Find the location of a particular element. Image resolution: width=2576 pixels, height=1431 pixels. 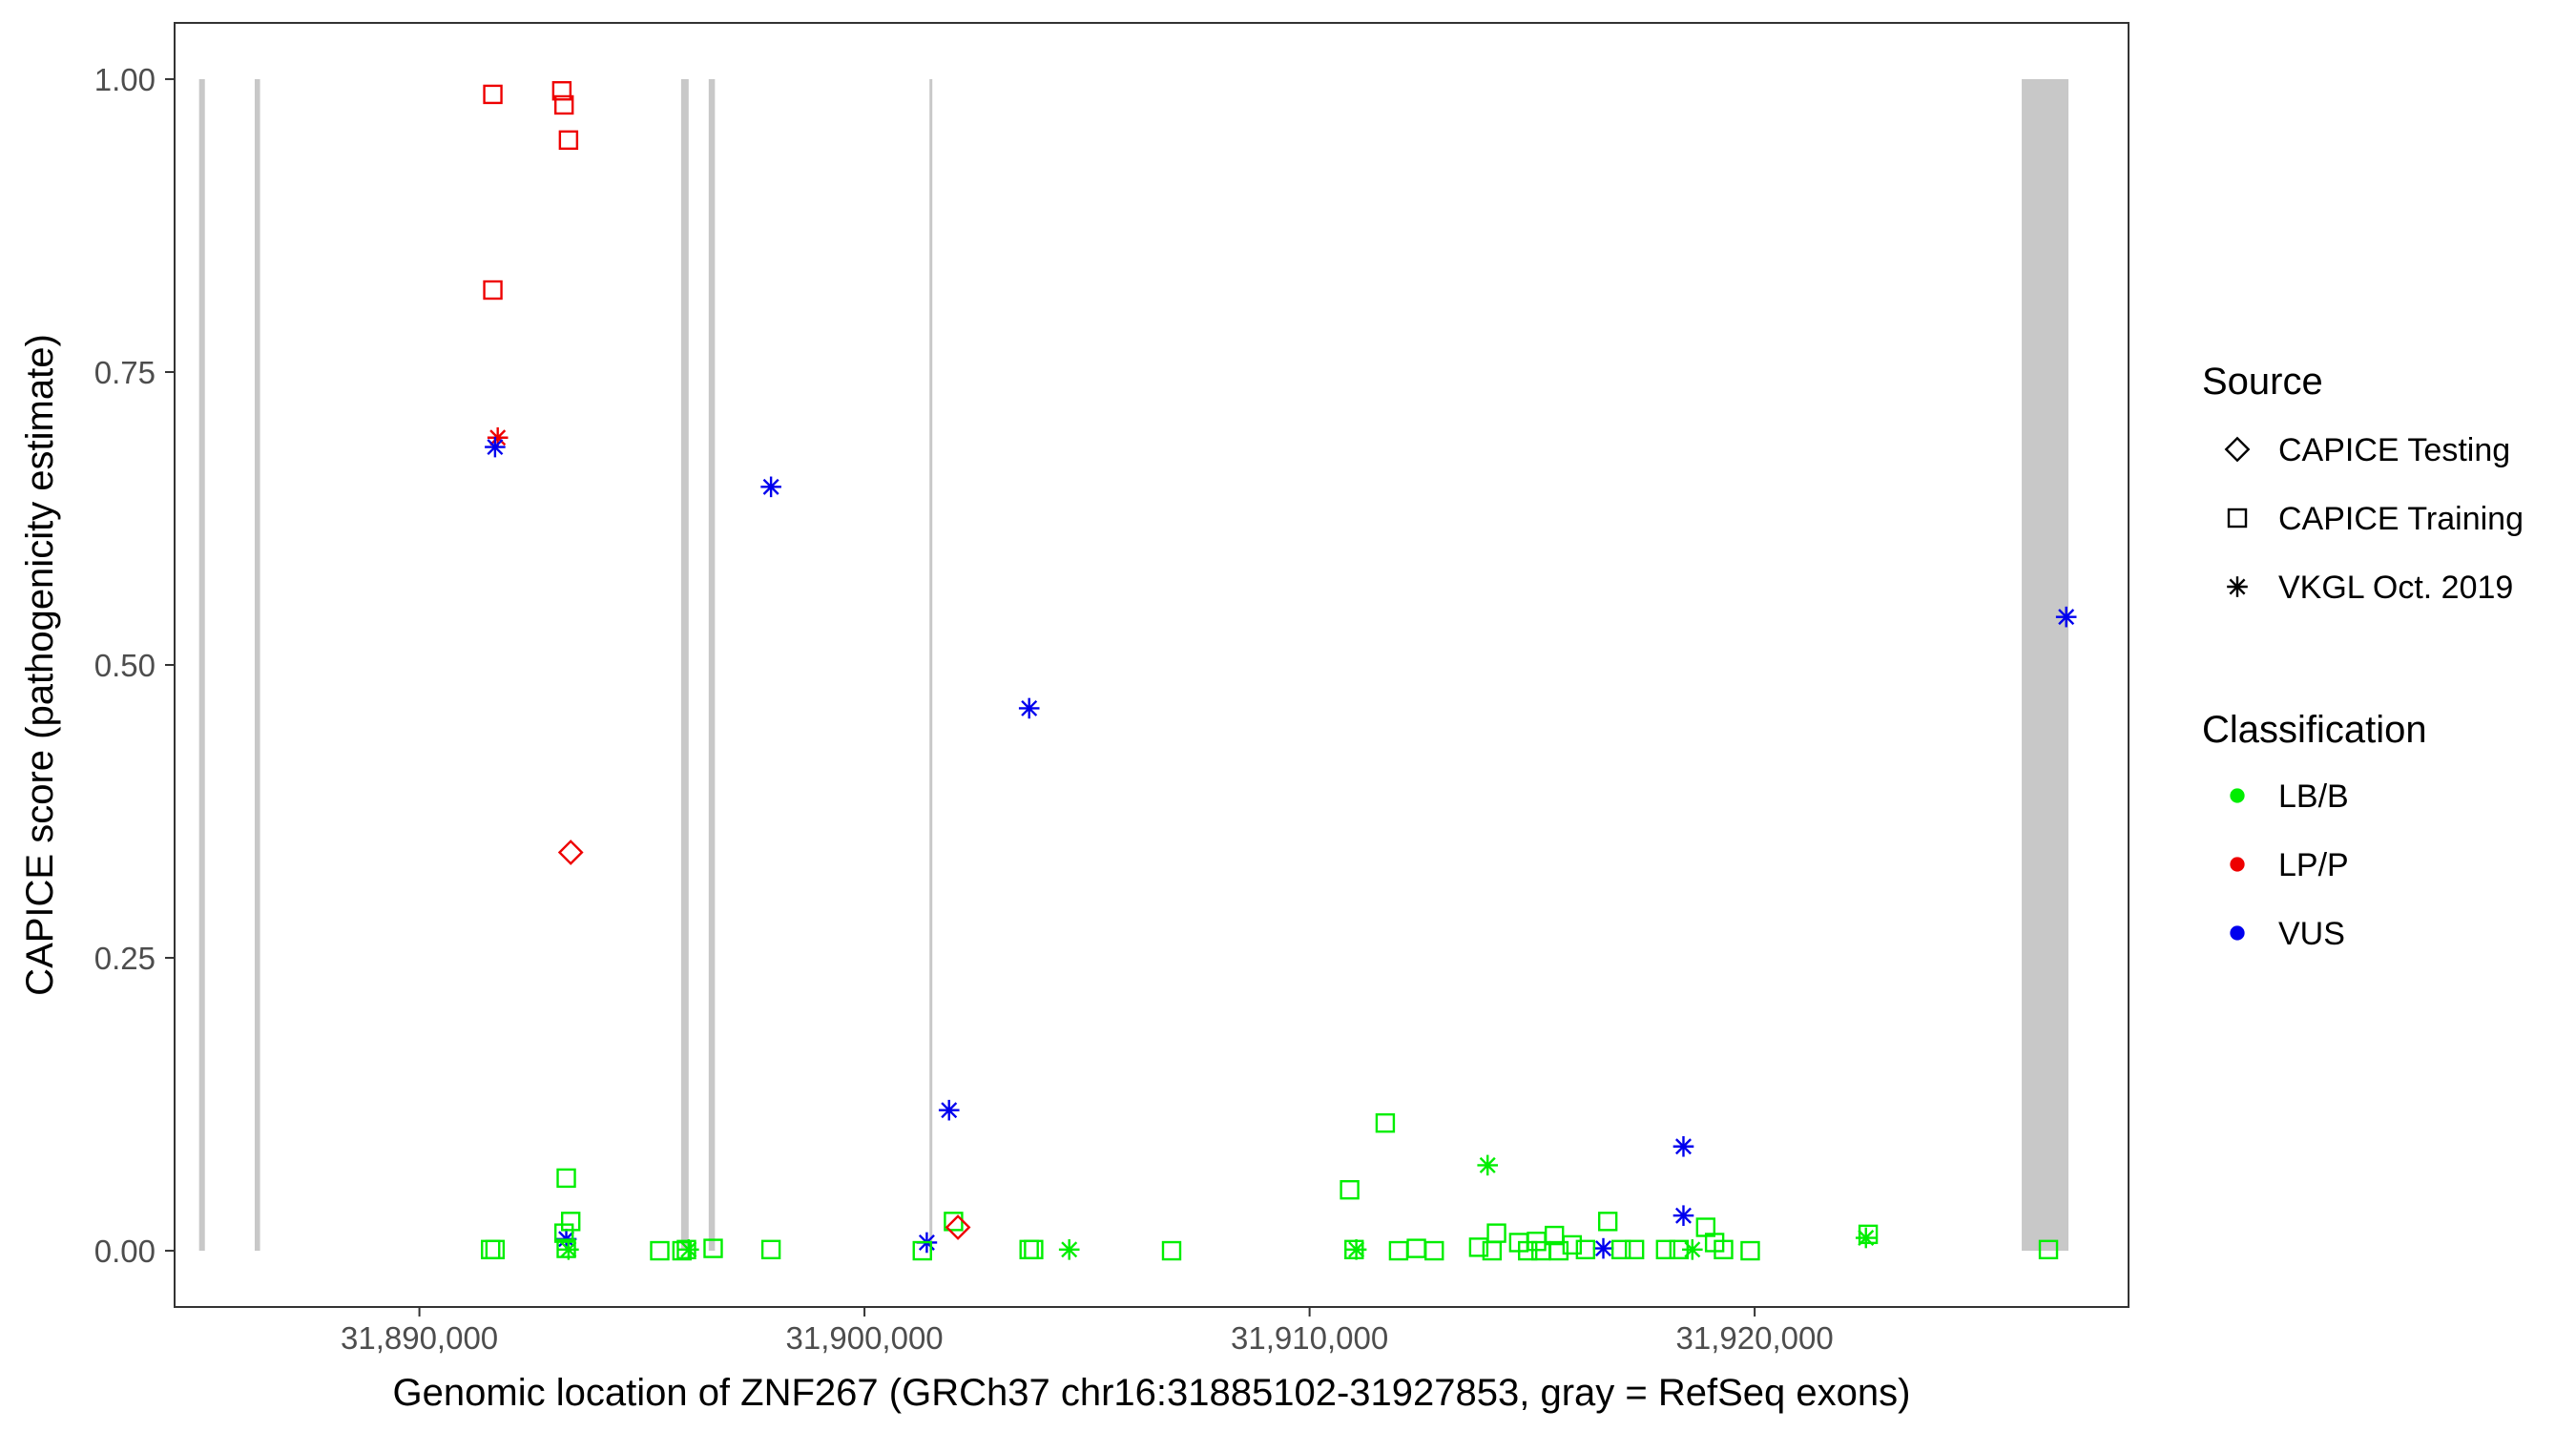

legend-classification-label: LB/B is located at coordinates (2313, 796).